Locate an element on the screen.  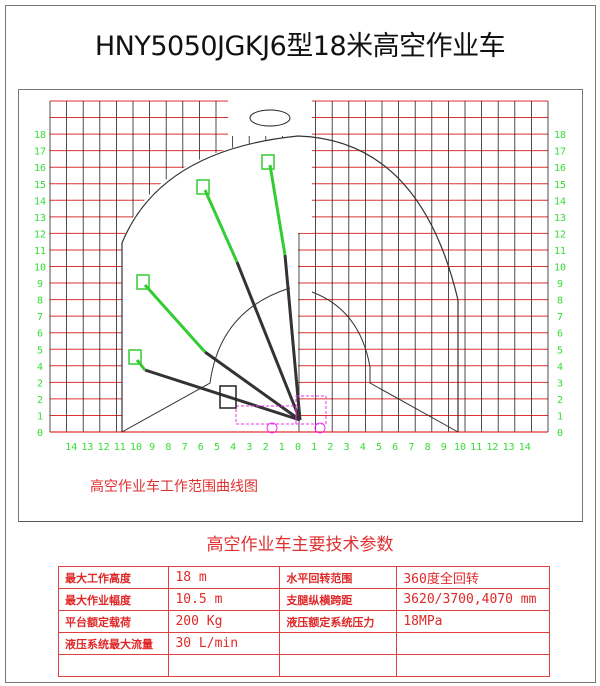
x-tick-label: 5 is located at coordinates (217, 447).